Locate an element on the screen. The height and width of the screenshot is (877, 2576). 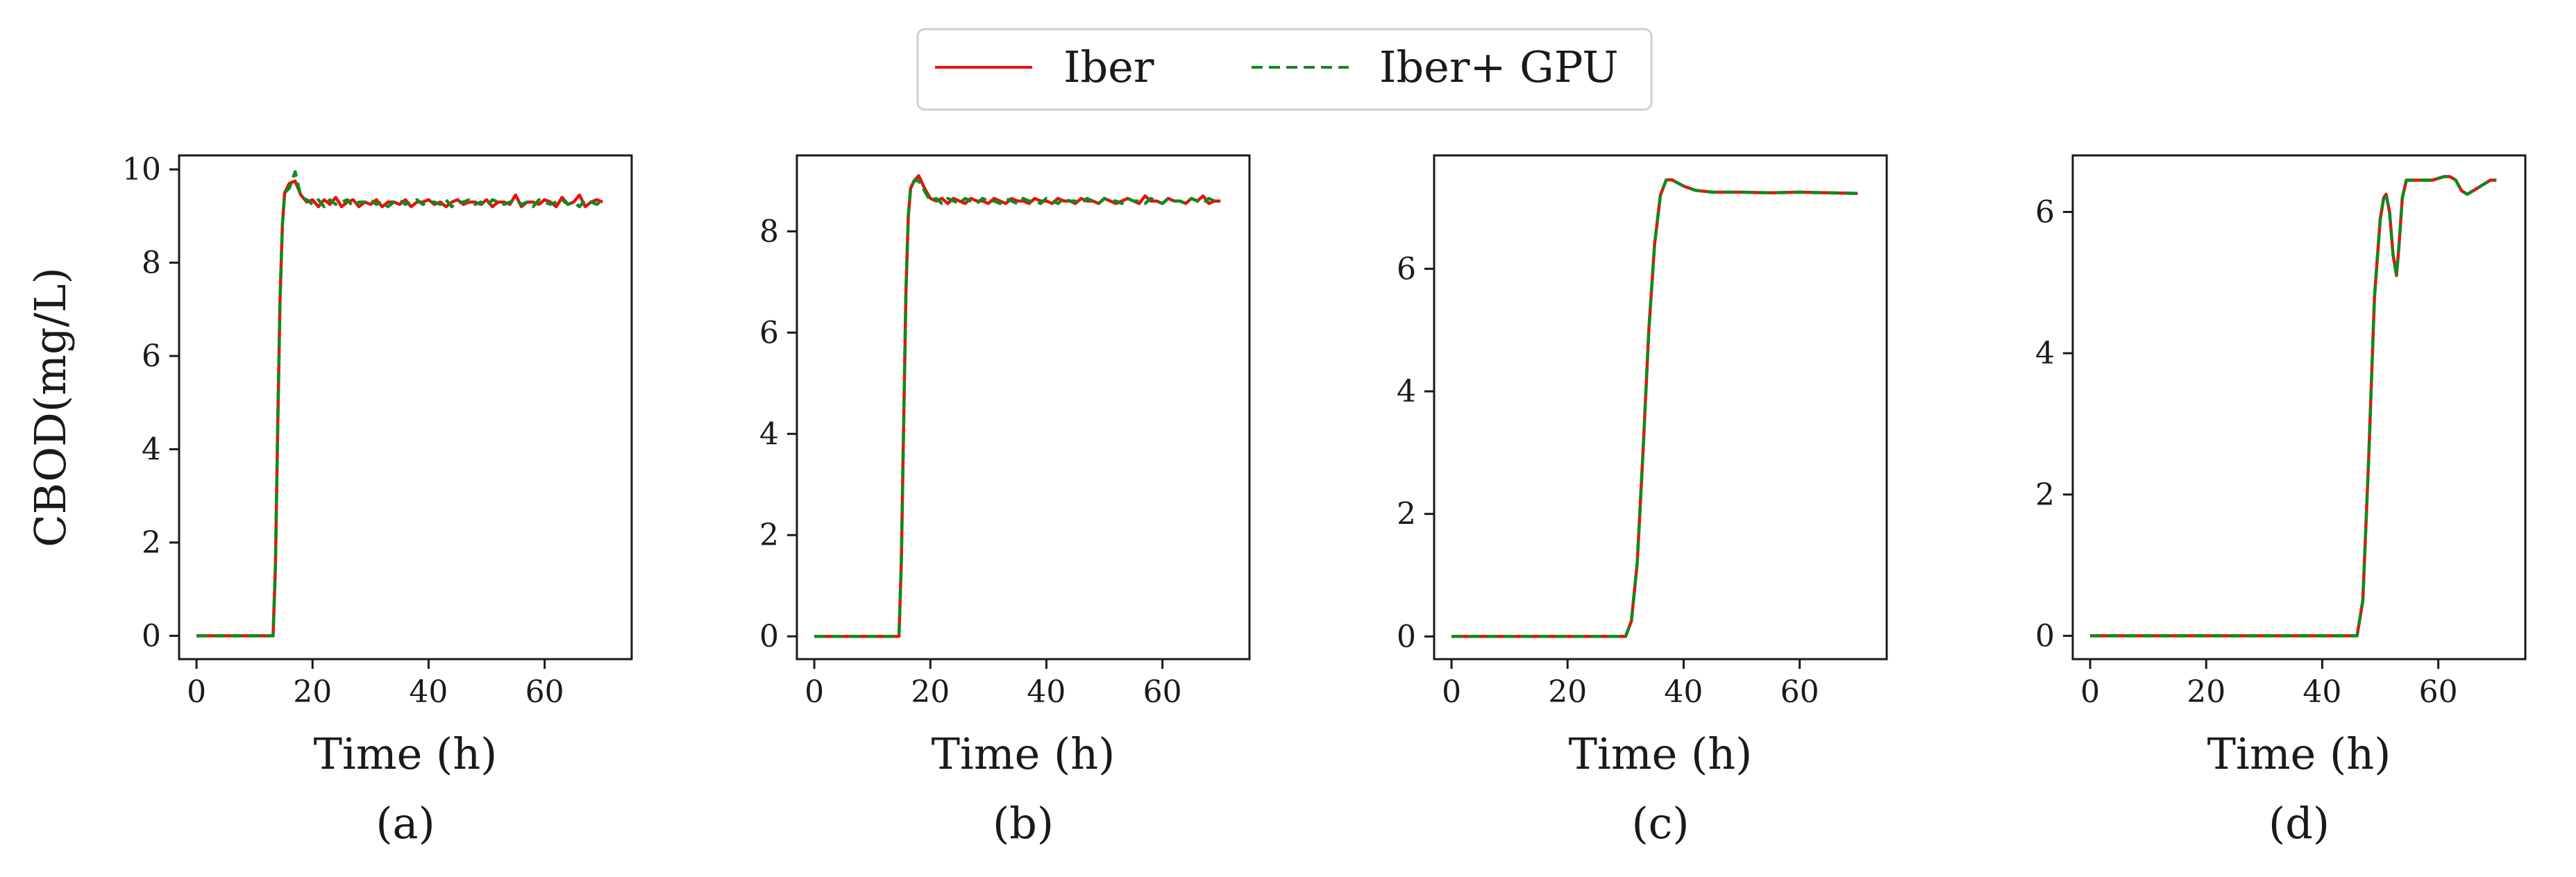
panel-caption: (c) is located at coordinates (1660, 824).